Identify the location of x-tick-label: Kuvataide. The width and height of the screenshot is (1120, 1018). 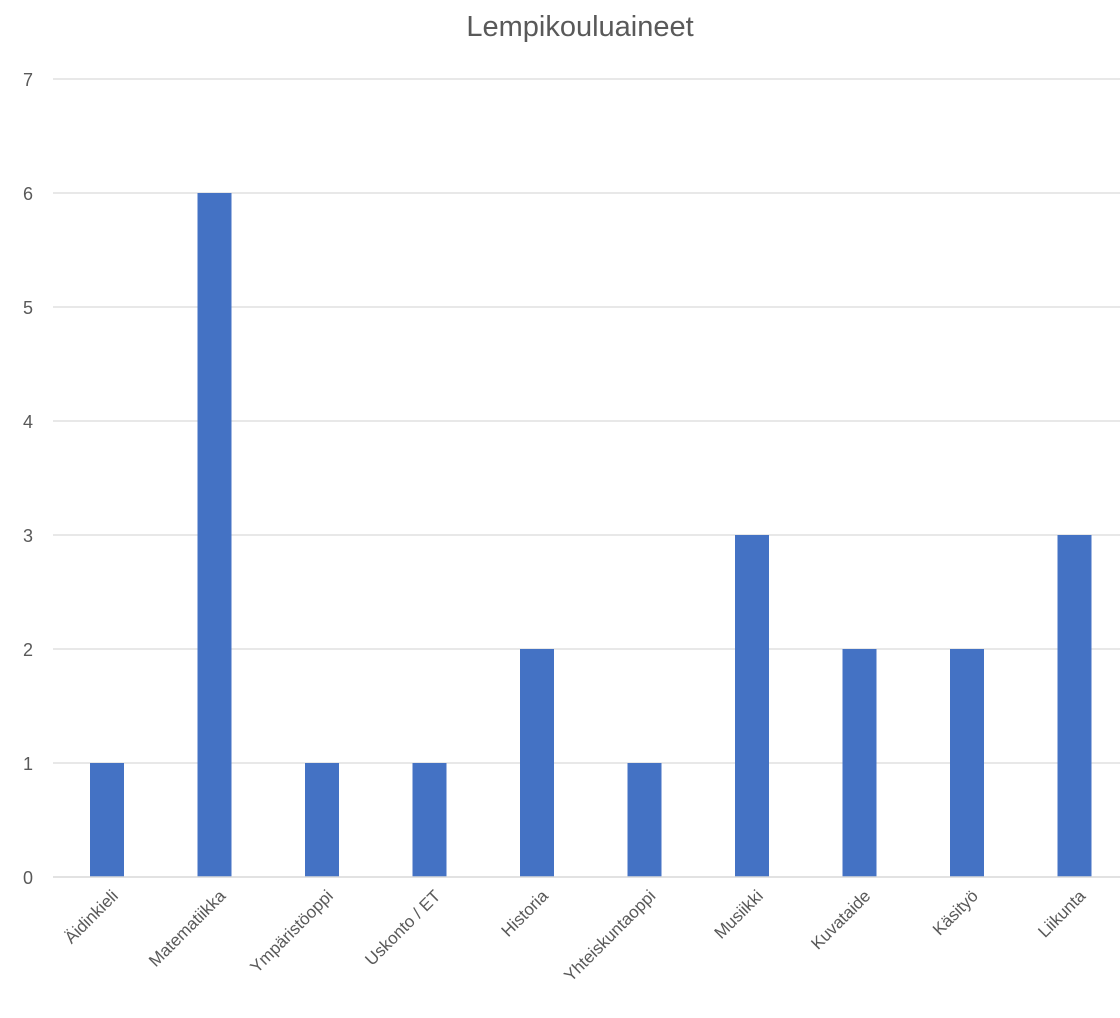
(840, 919).